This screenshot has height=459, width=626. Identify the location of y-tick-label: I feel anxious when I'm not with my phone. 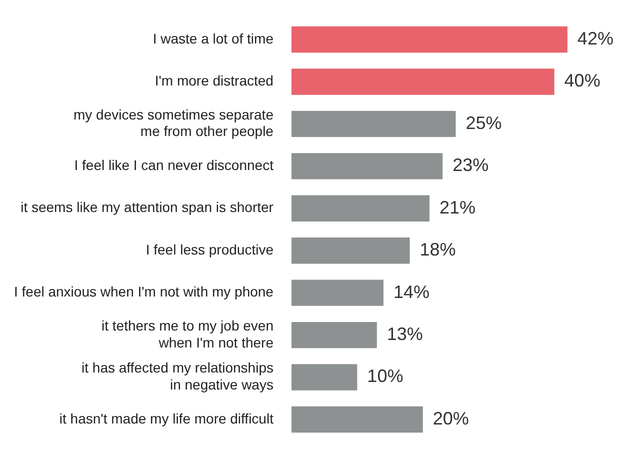
(144, 292).